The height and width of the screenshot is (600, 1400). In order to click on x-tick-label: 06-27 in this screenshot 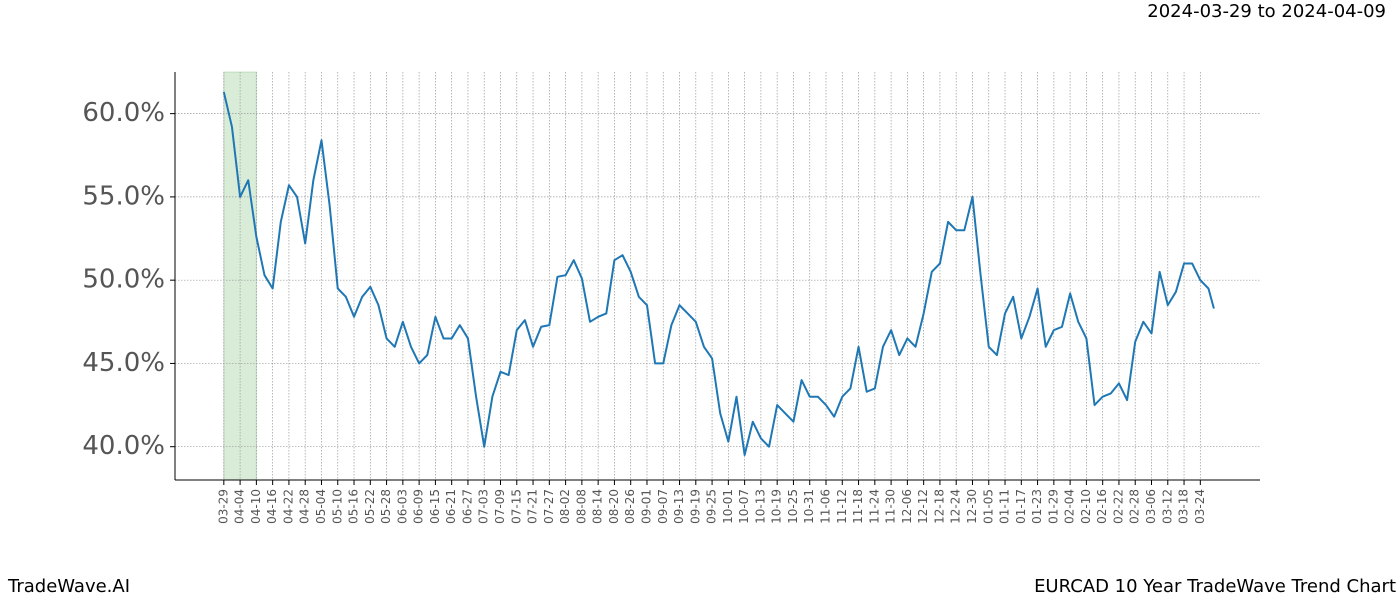, I will do `click(467, 506)`.